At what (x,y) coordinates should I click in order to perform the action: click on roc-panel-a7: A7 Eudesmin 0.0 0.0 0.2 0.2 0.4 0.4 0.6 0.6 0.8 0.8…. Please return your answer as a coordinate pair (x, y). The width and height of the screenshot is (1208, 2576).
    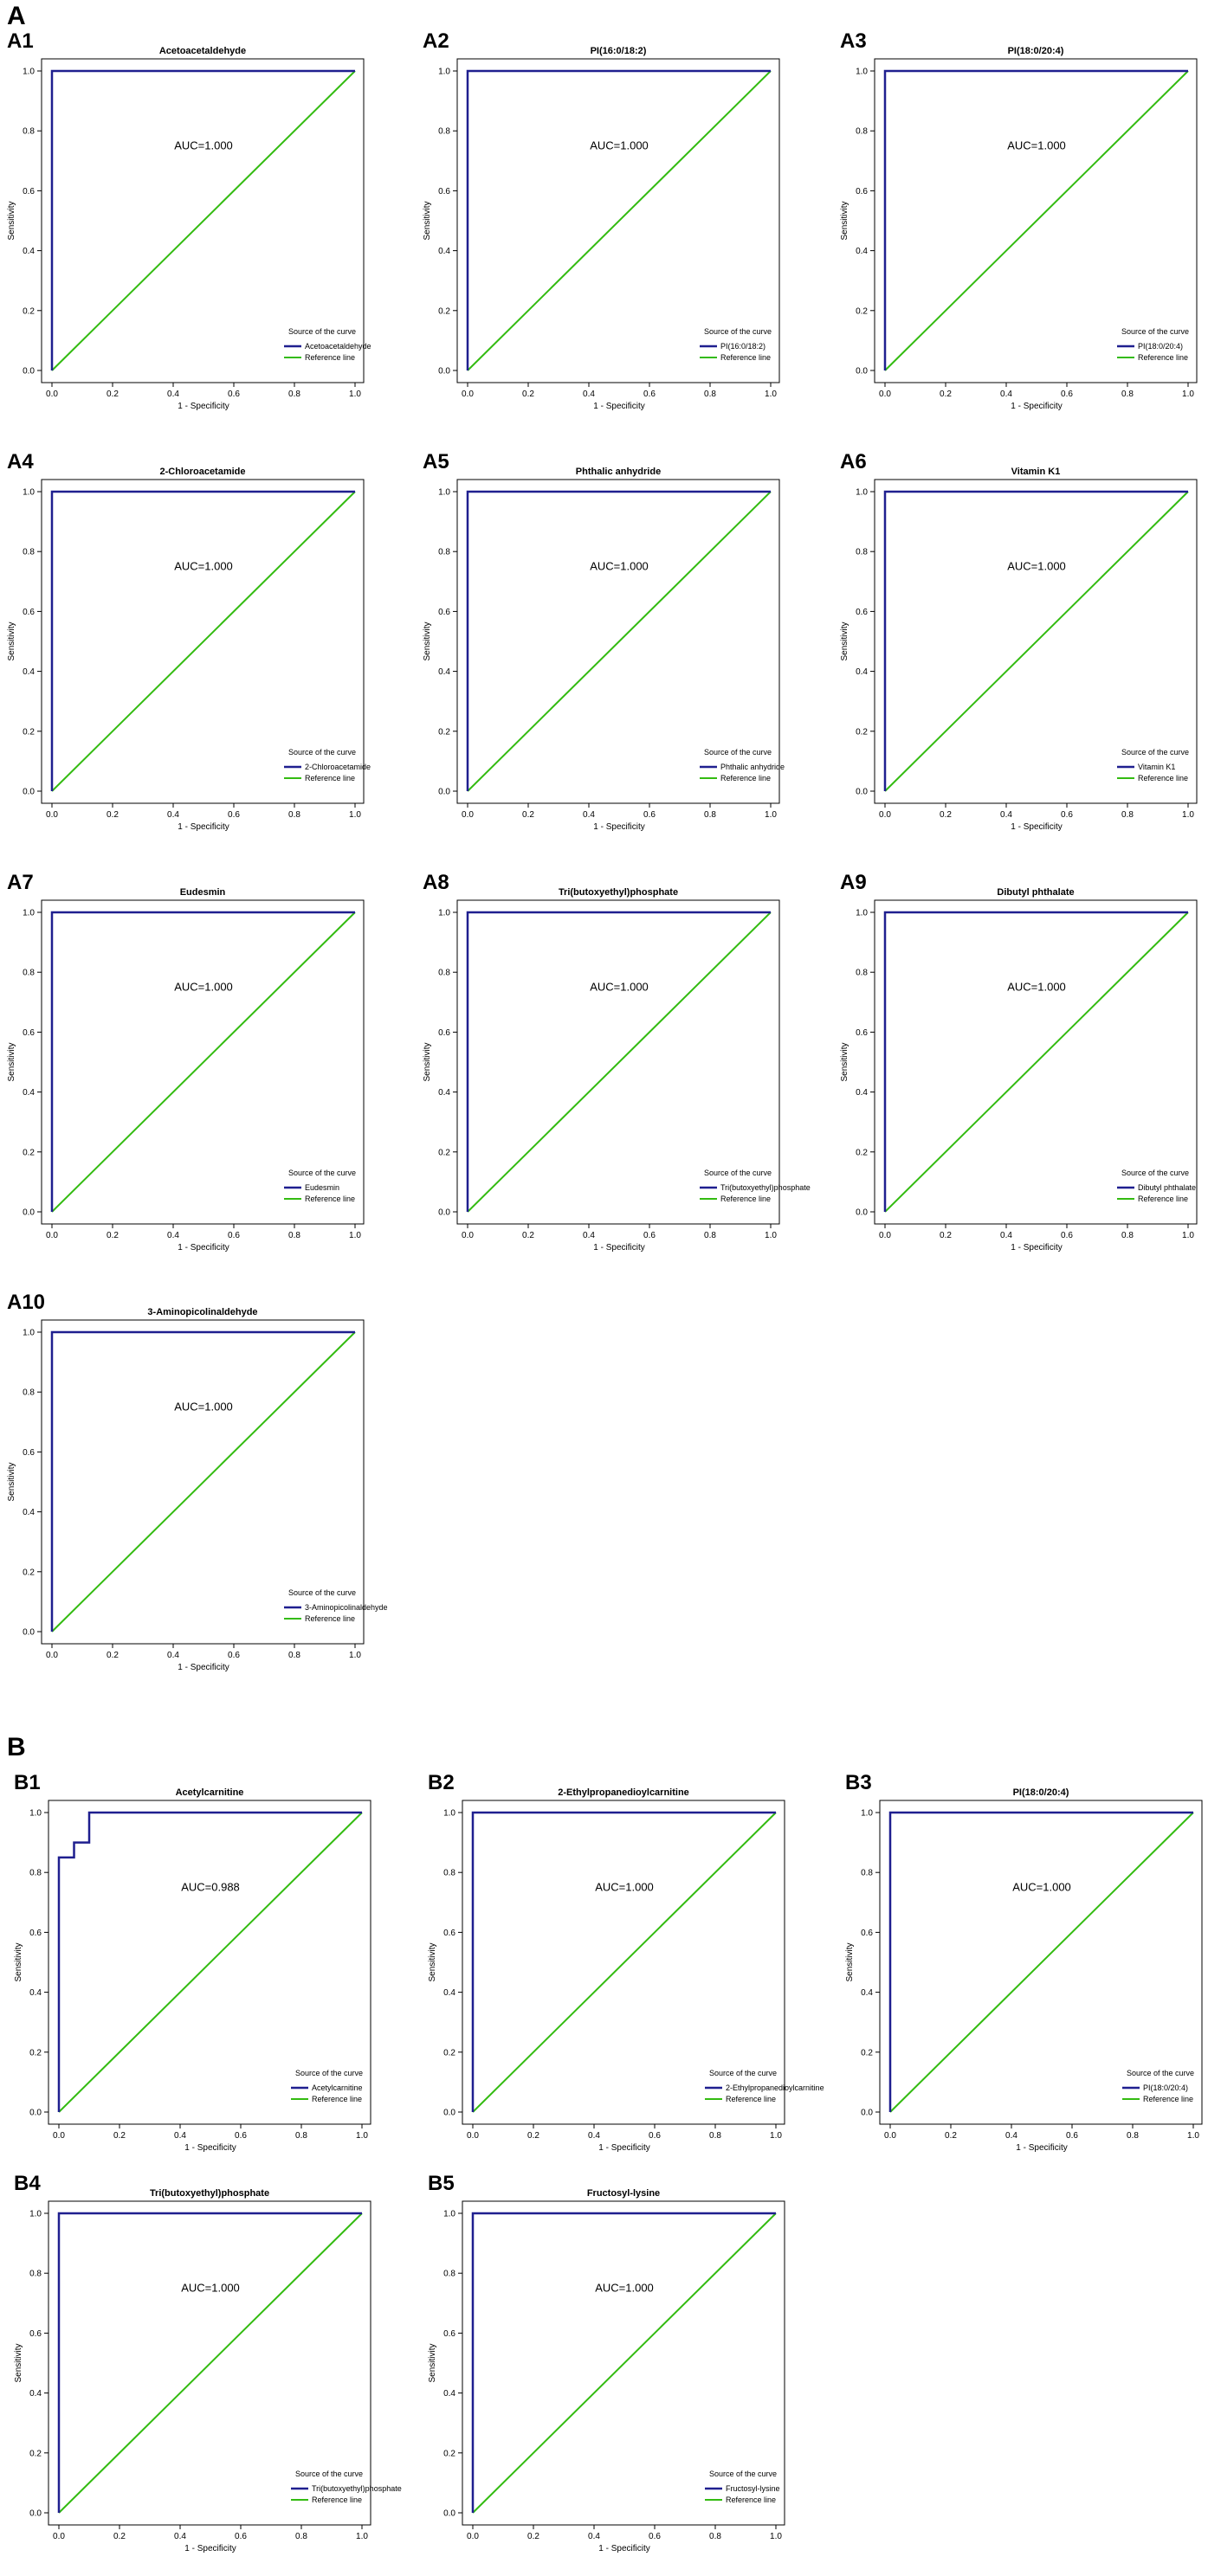
    Looking at the image, I should click on (190, 1065).